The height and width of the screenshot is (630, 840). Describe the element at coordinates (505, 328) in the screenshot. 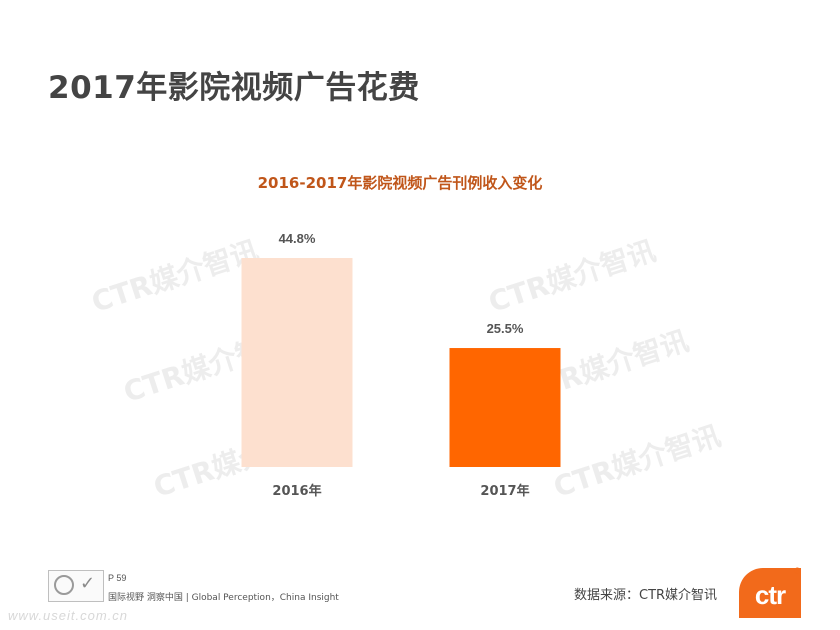

I see `value-label-1: 25.5%` at that location.